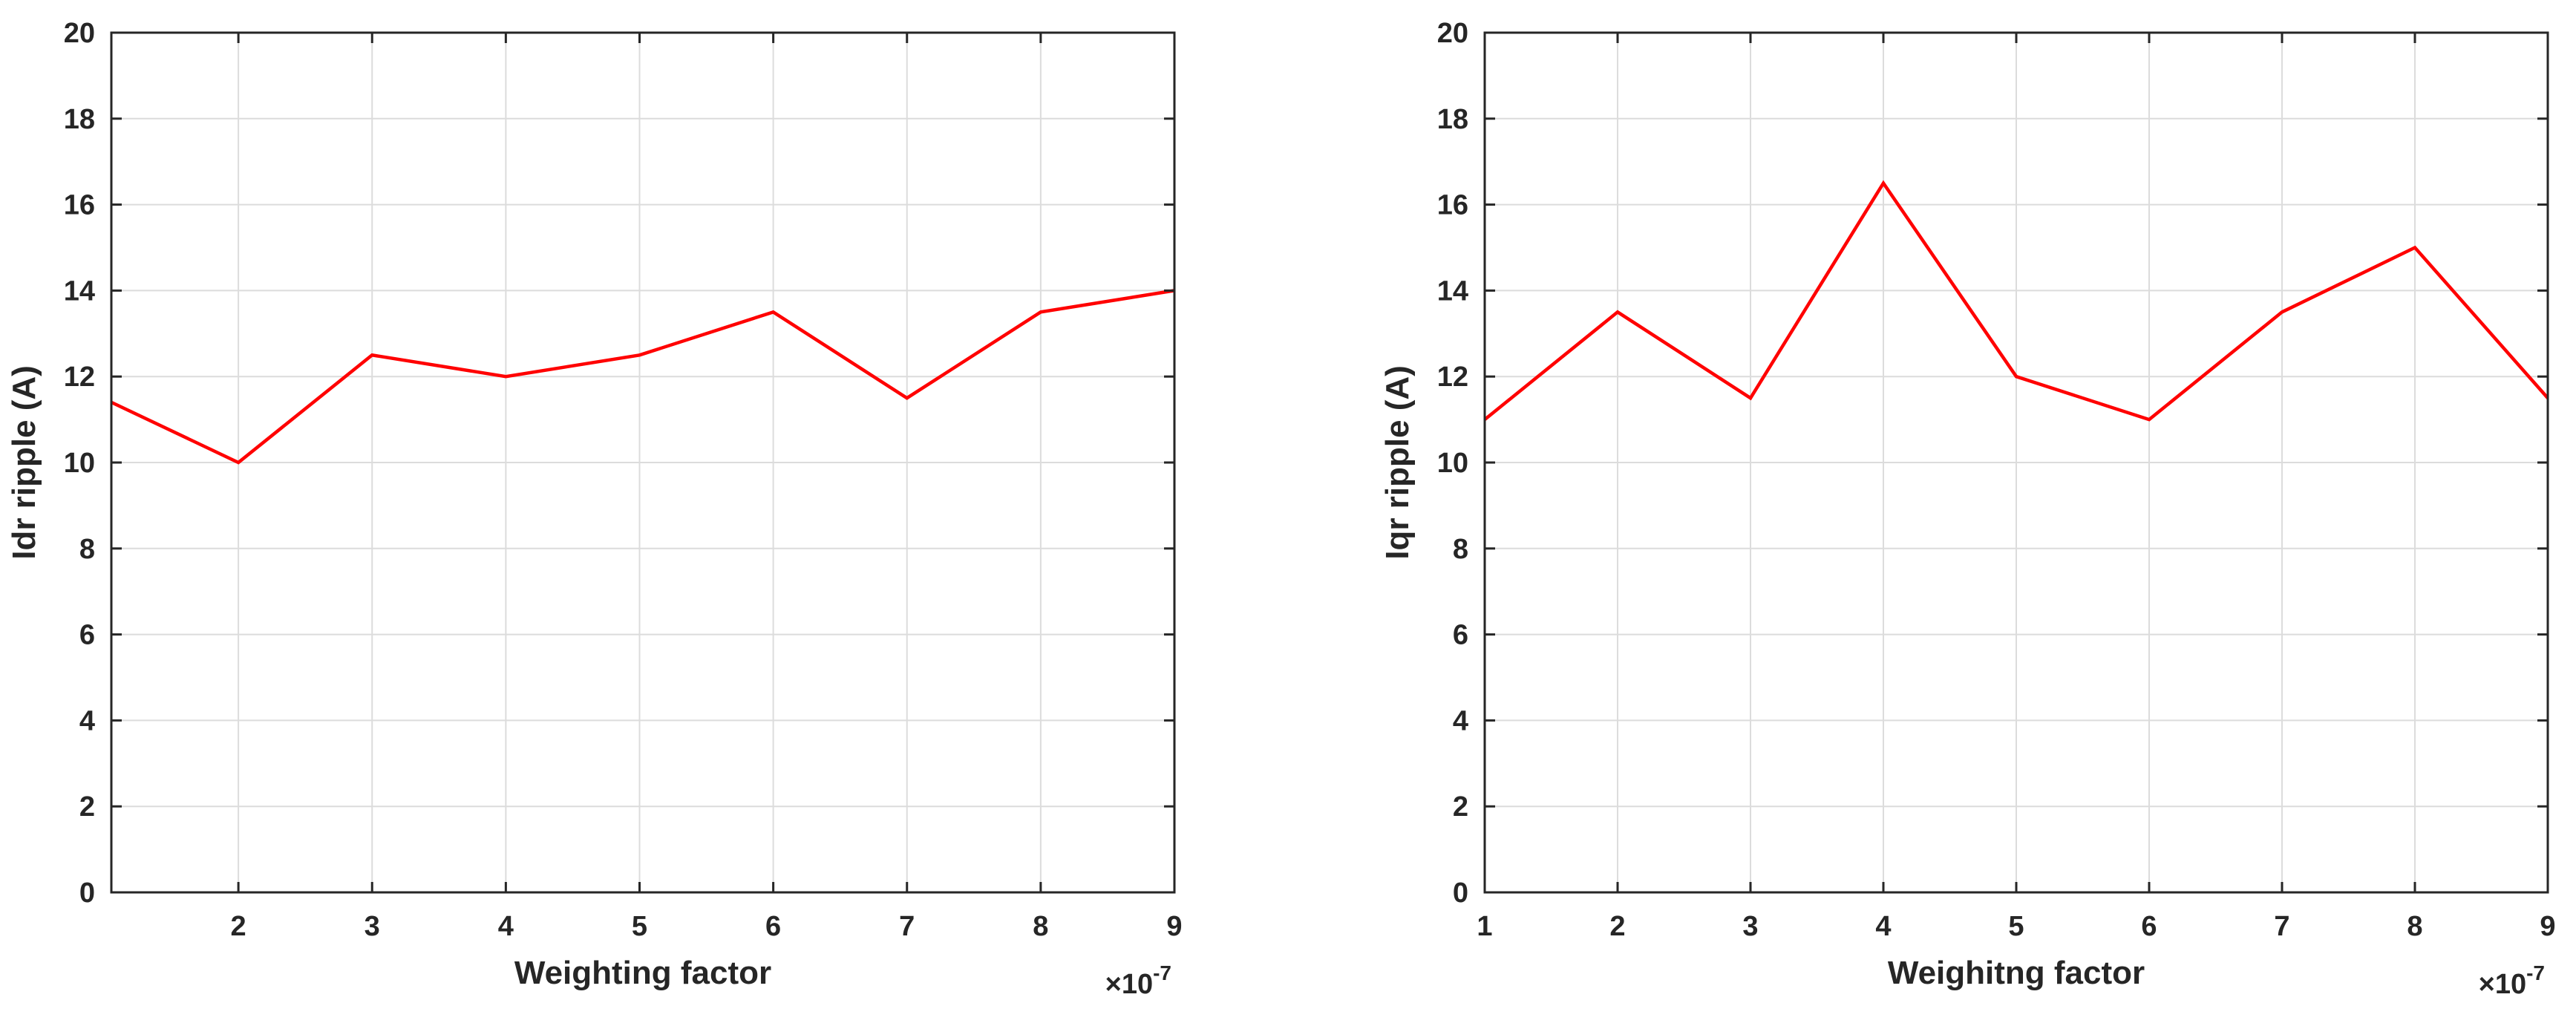 Image resolution: width=2576 pixels, height=1026 pixels. I want to click on y-axis-label: Idr ripple (A), so click(24, 463).